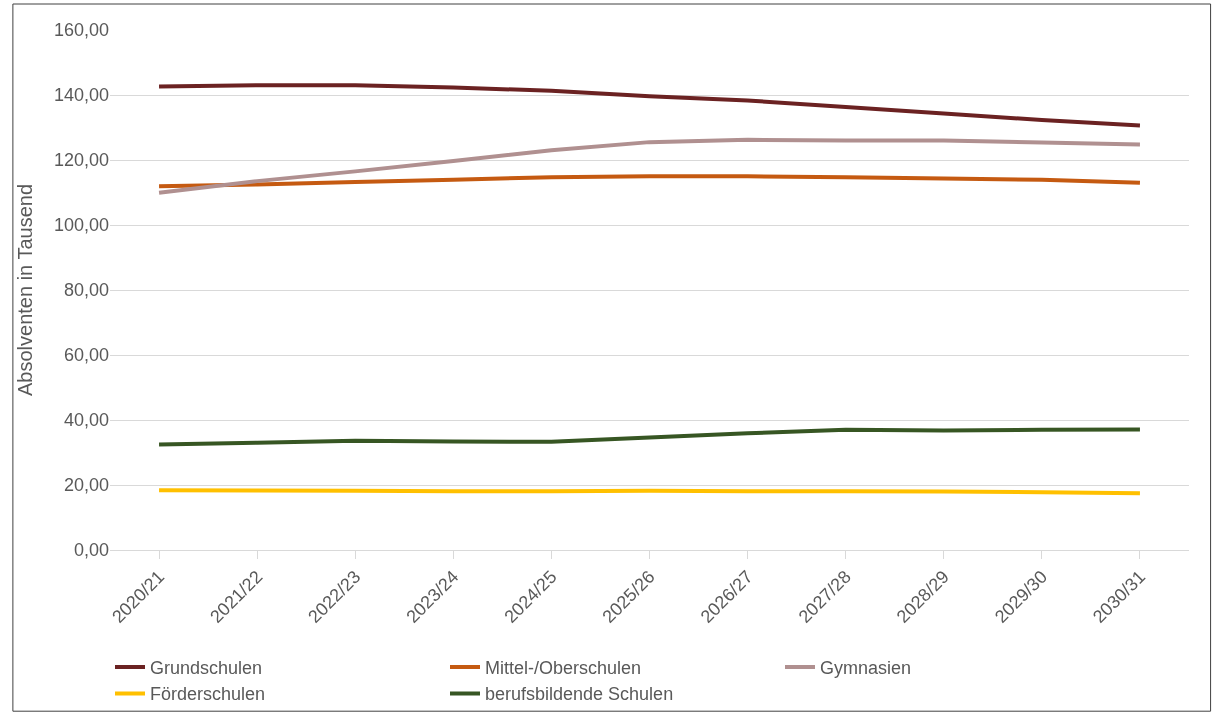 This screenshot has width=1214, height=724. What do you see at coordinates (86, 290) in the screenshot?
I see `y-tick-label: 80,00` at bounding box center [86, 290].